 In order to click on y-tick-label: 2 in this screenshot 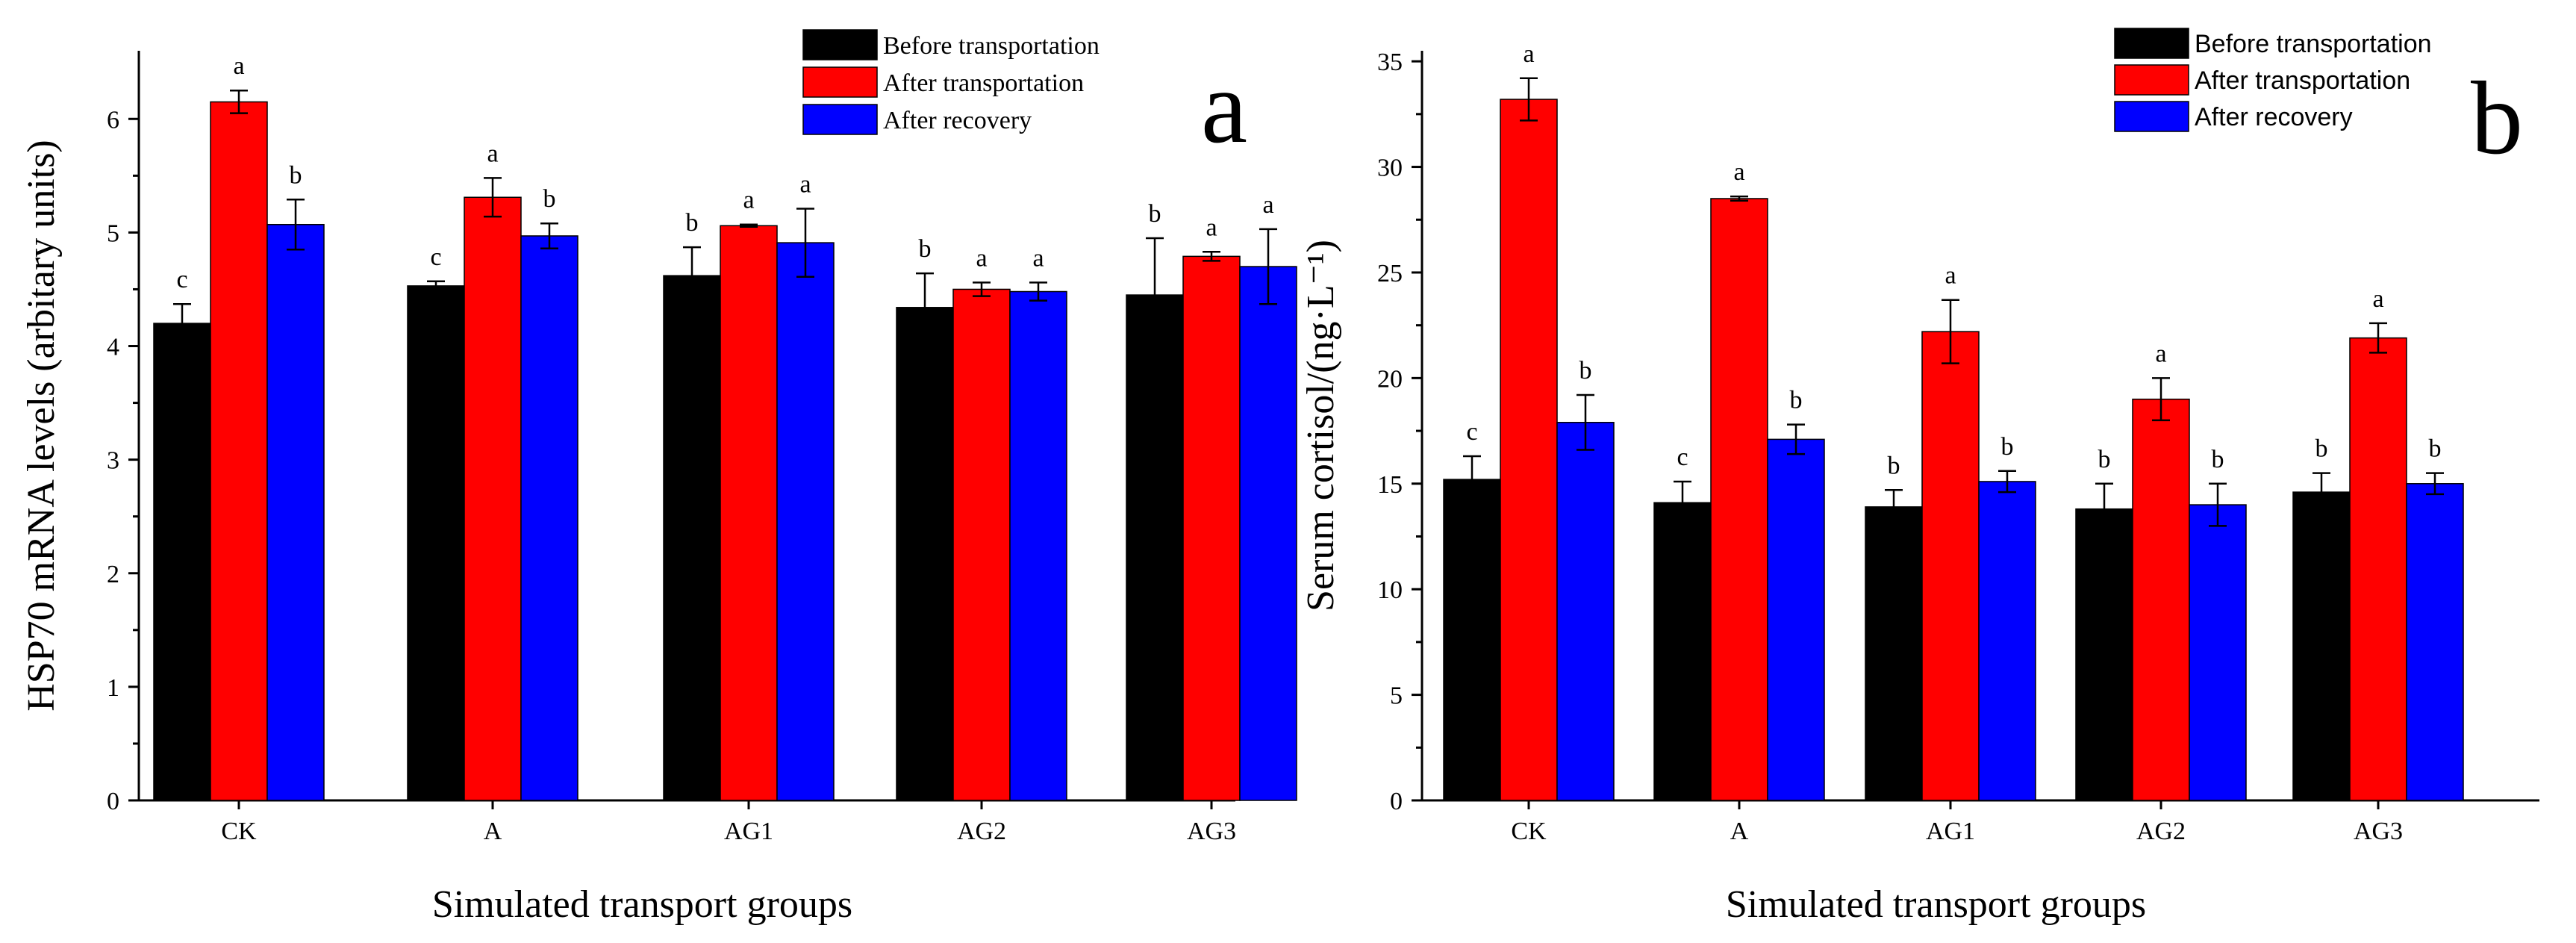, I will do `click(113, 574)`.